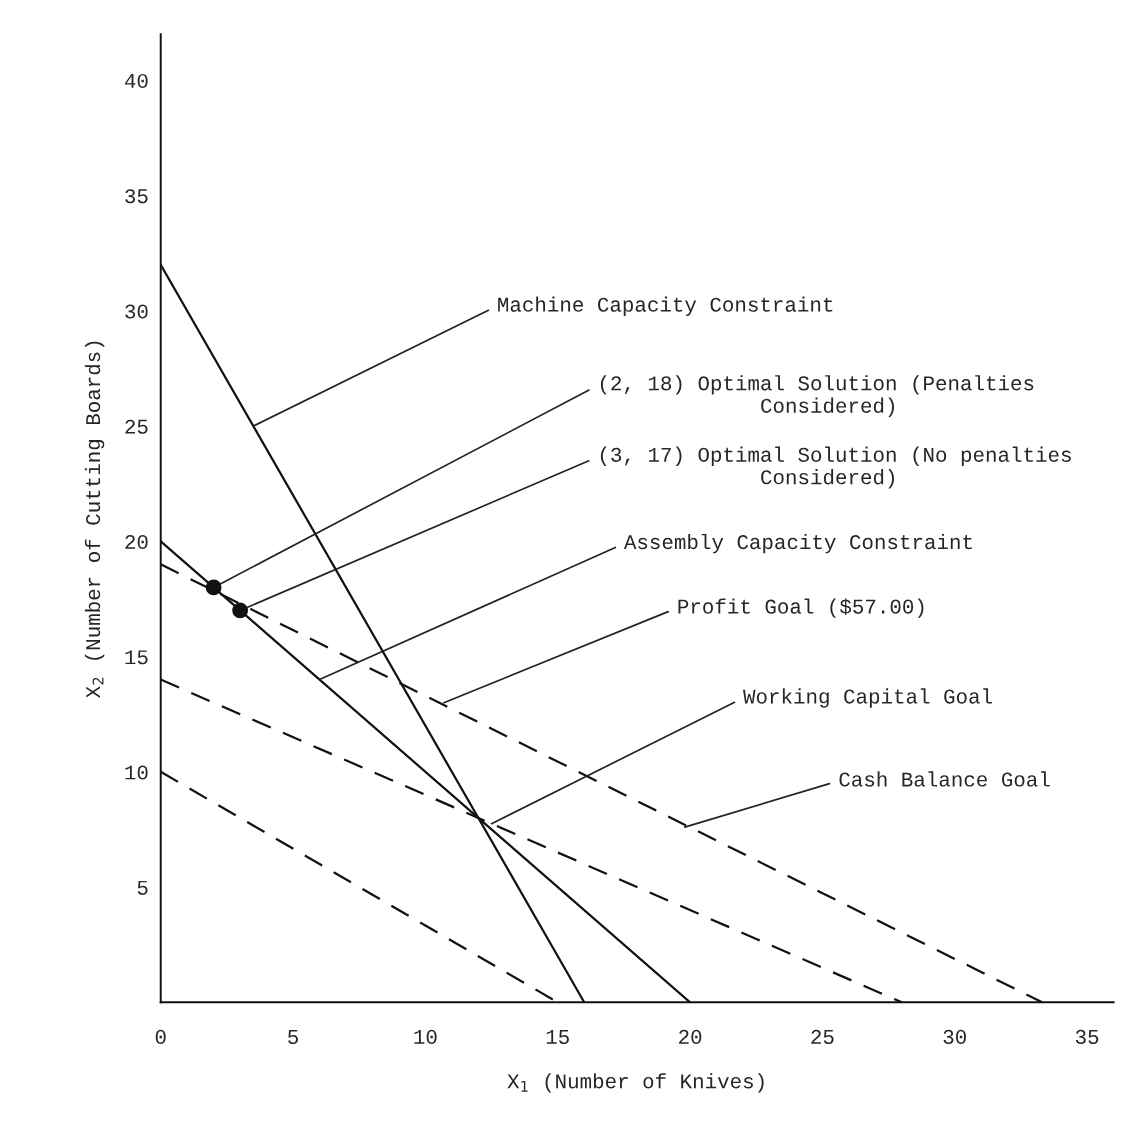  I want to click on x-tick-label: 10, so click(425, 1037).